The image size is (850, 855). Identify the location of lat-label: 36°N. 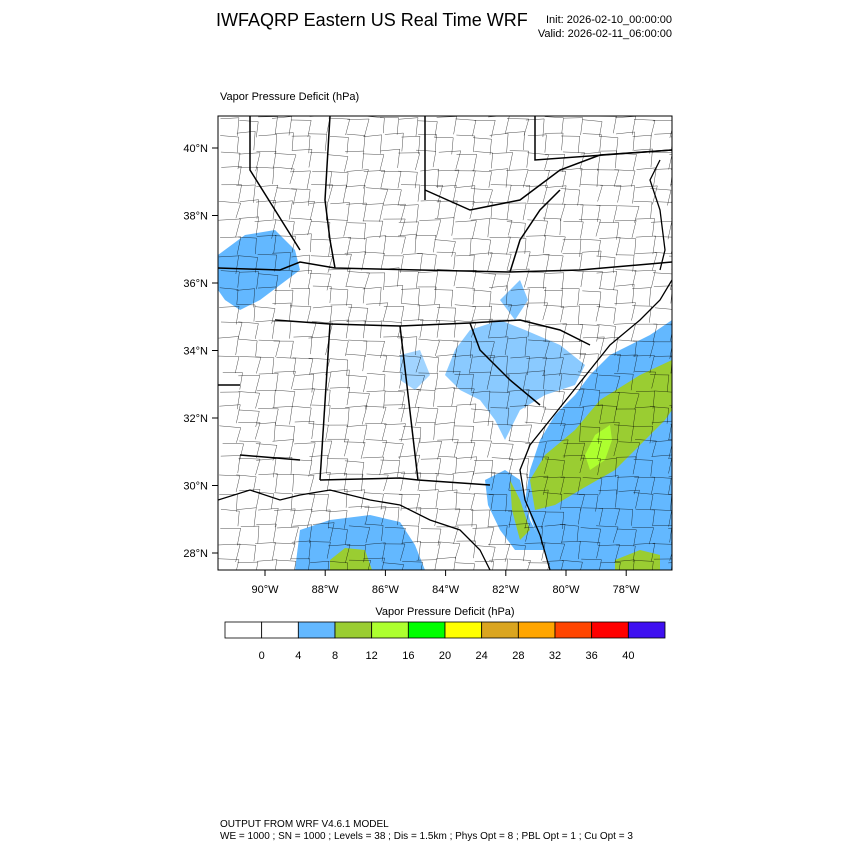
(195, 284).